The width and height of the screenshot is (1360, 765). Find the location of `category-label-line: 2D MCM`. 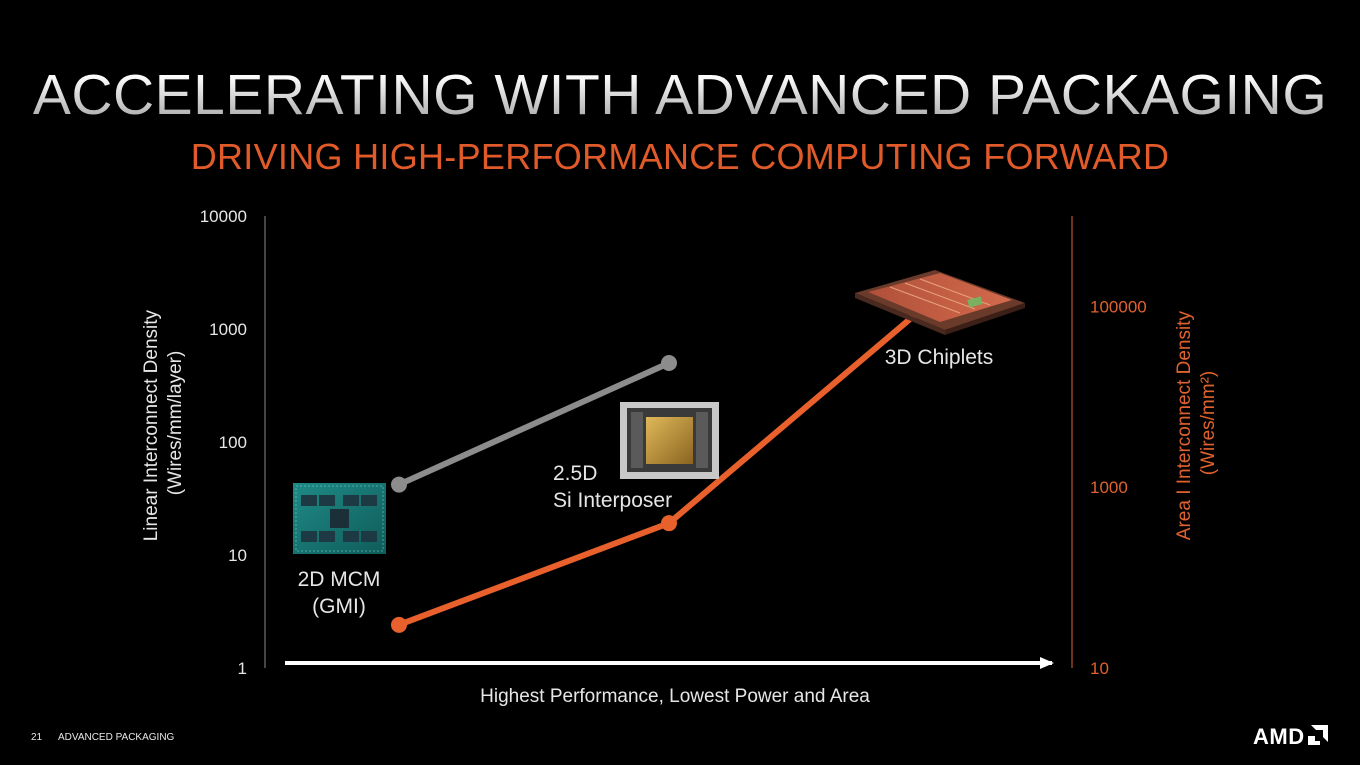

category-label-line: 2D MCM is located at coordinates (339, 579).